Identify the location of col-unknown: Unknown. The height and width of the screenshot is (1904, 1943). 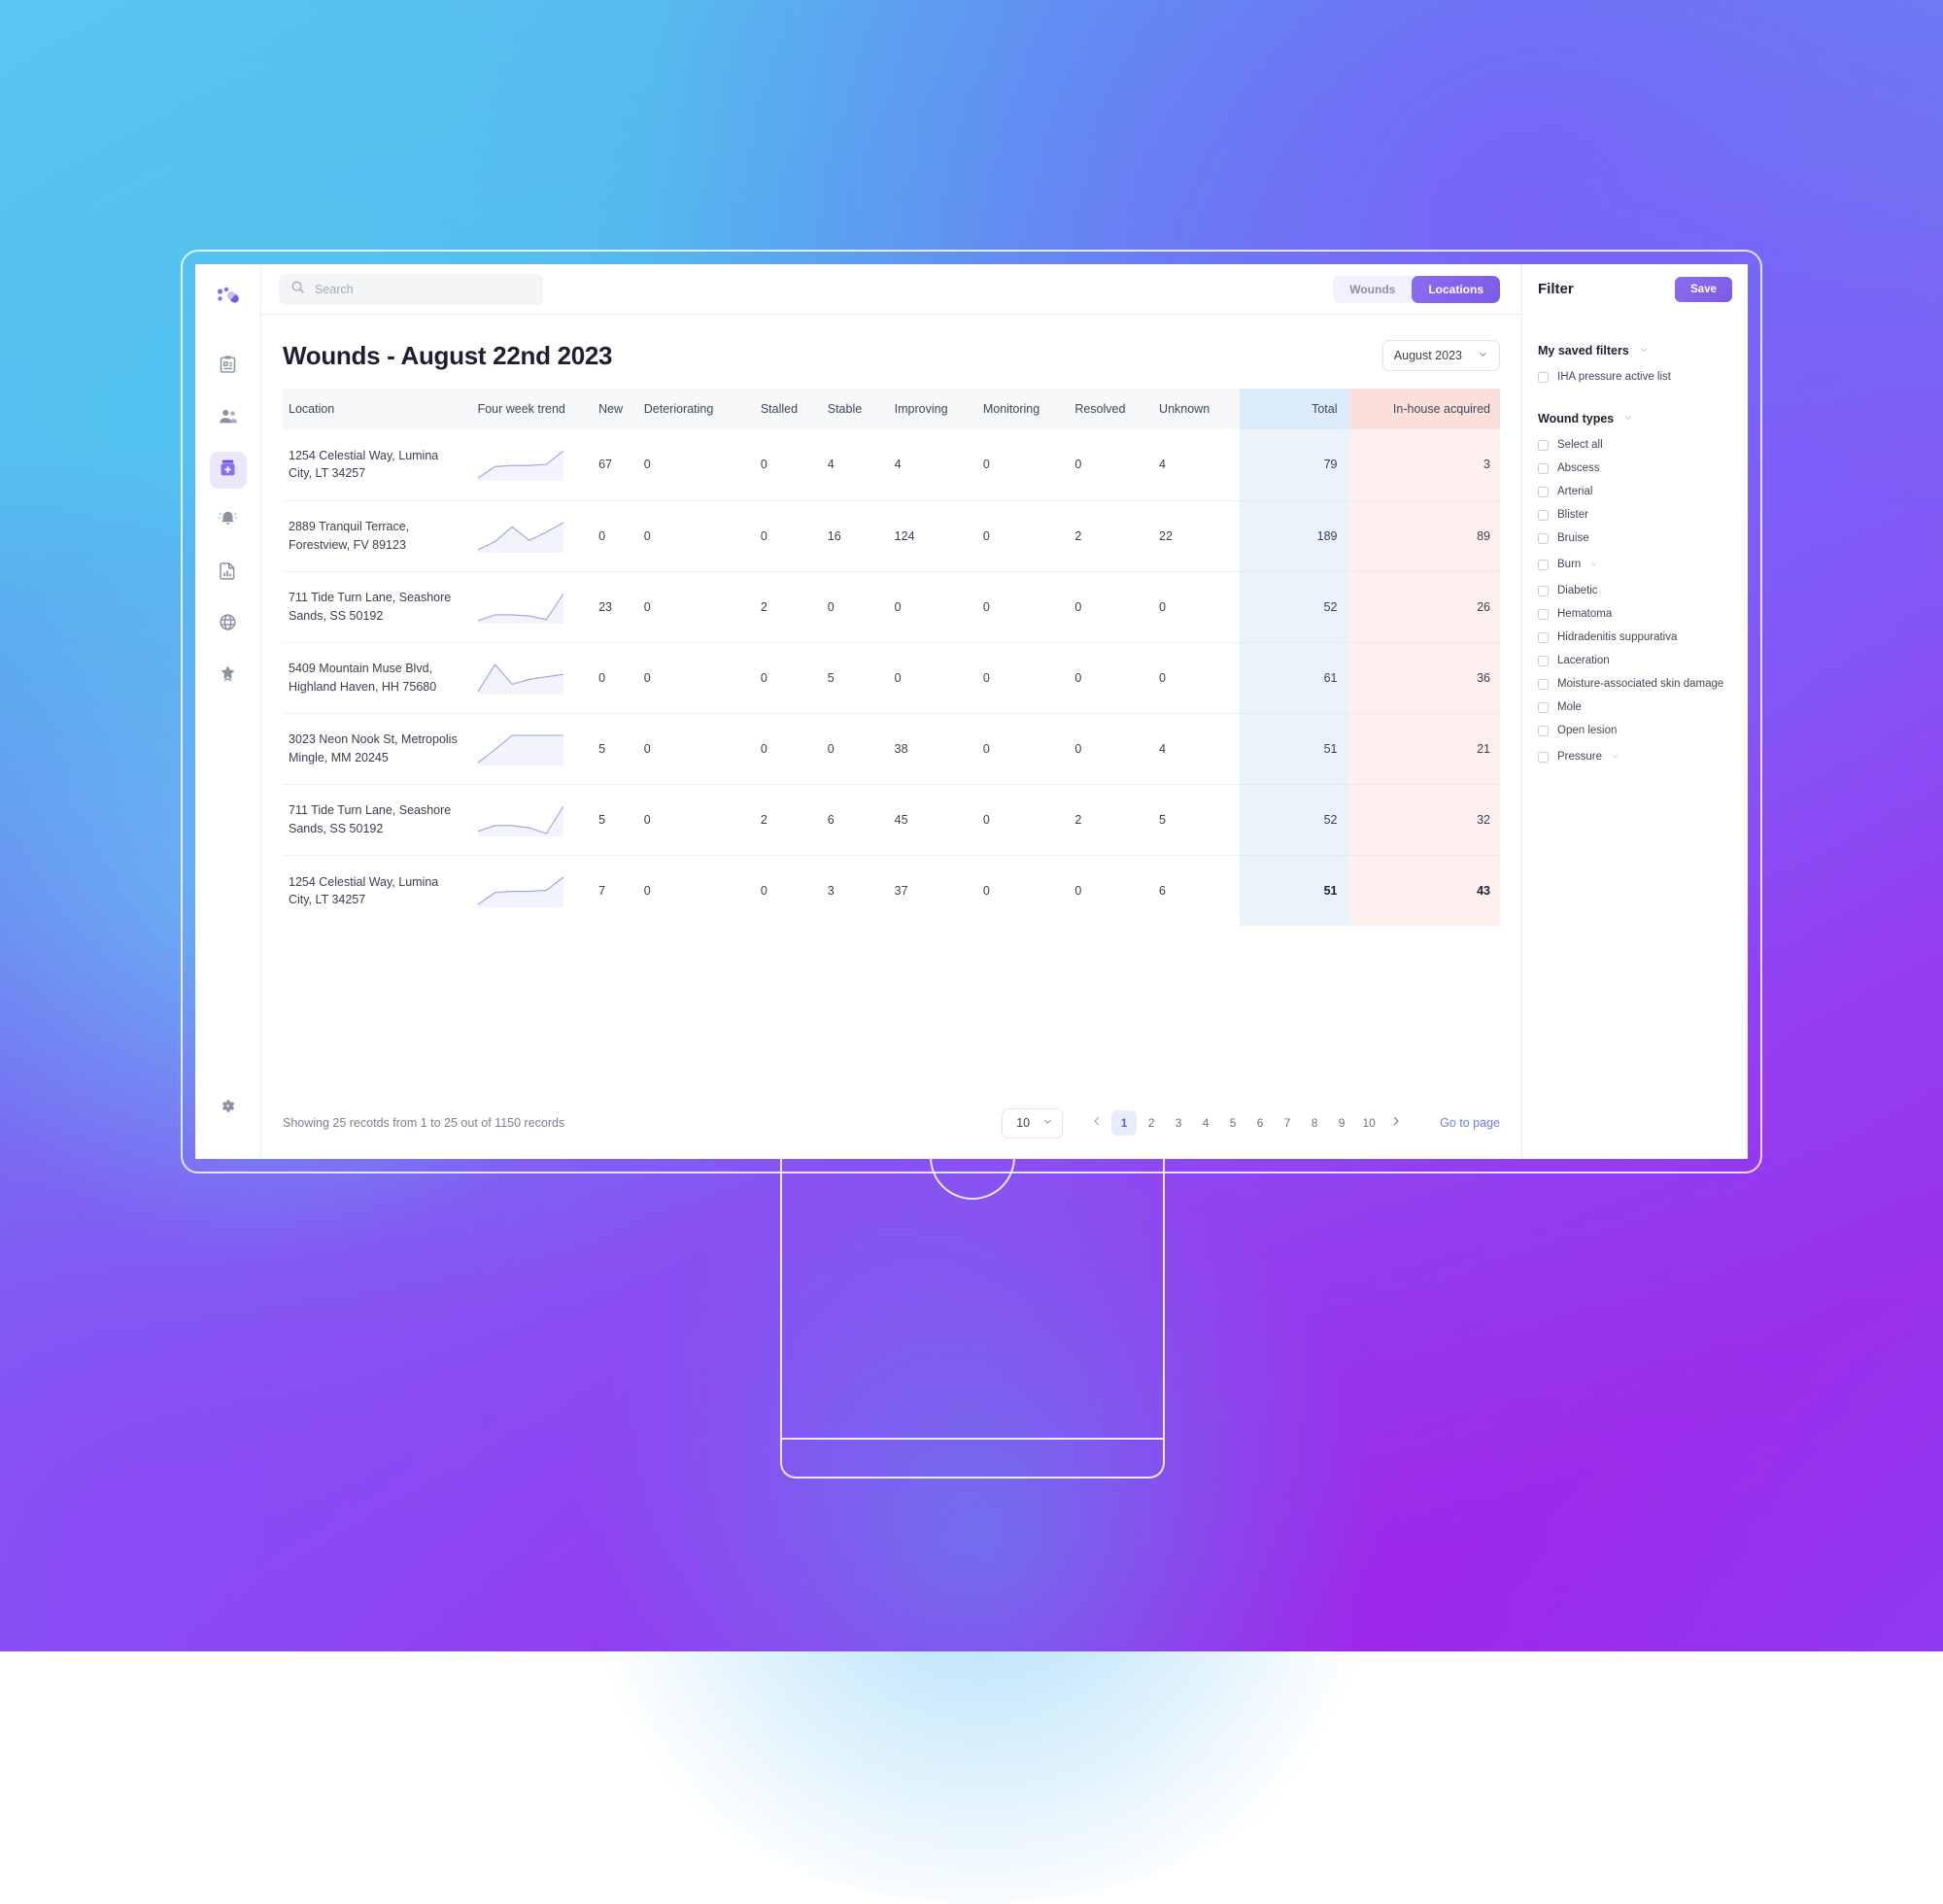
(1196, 409).